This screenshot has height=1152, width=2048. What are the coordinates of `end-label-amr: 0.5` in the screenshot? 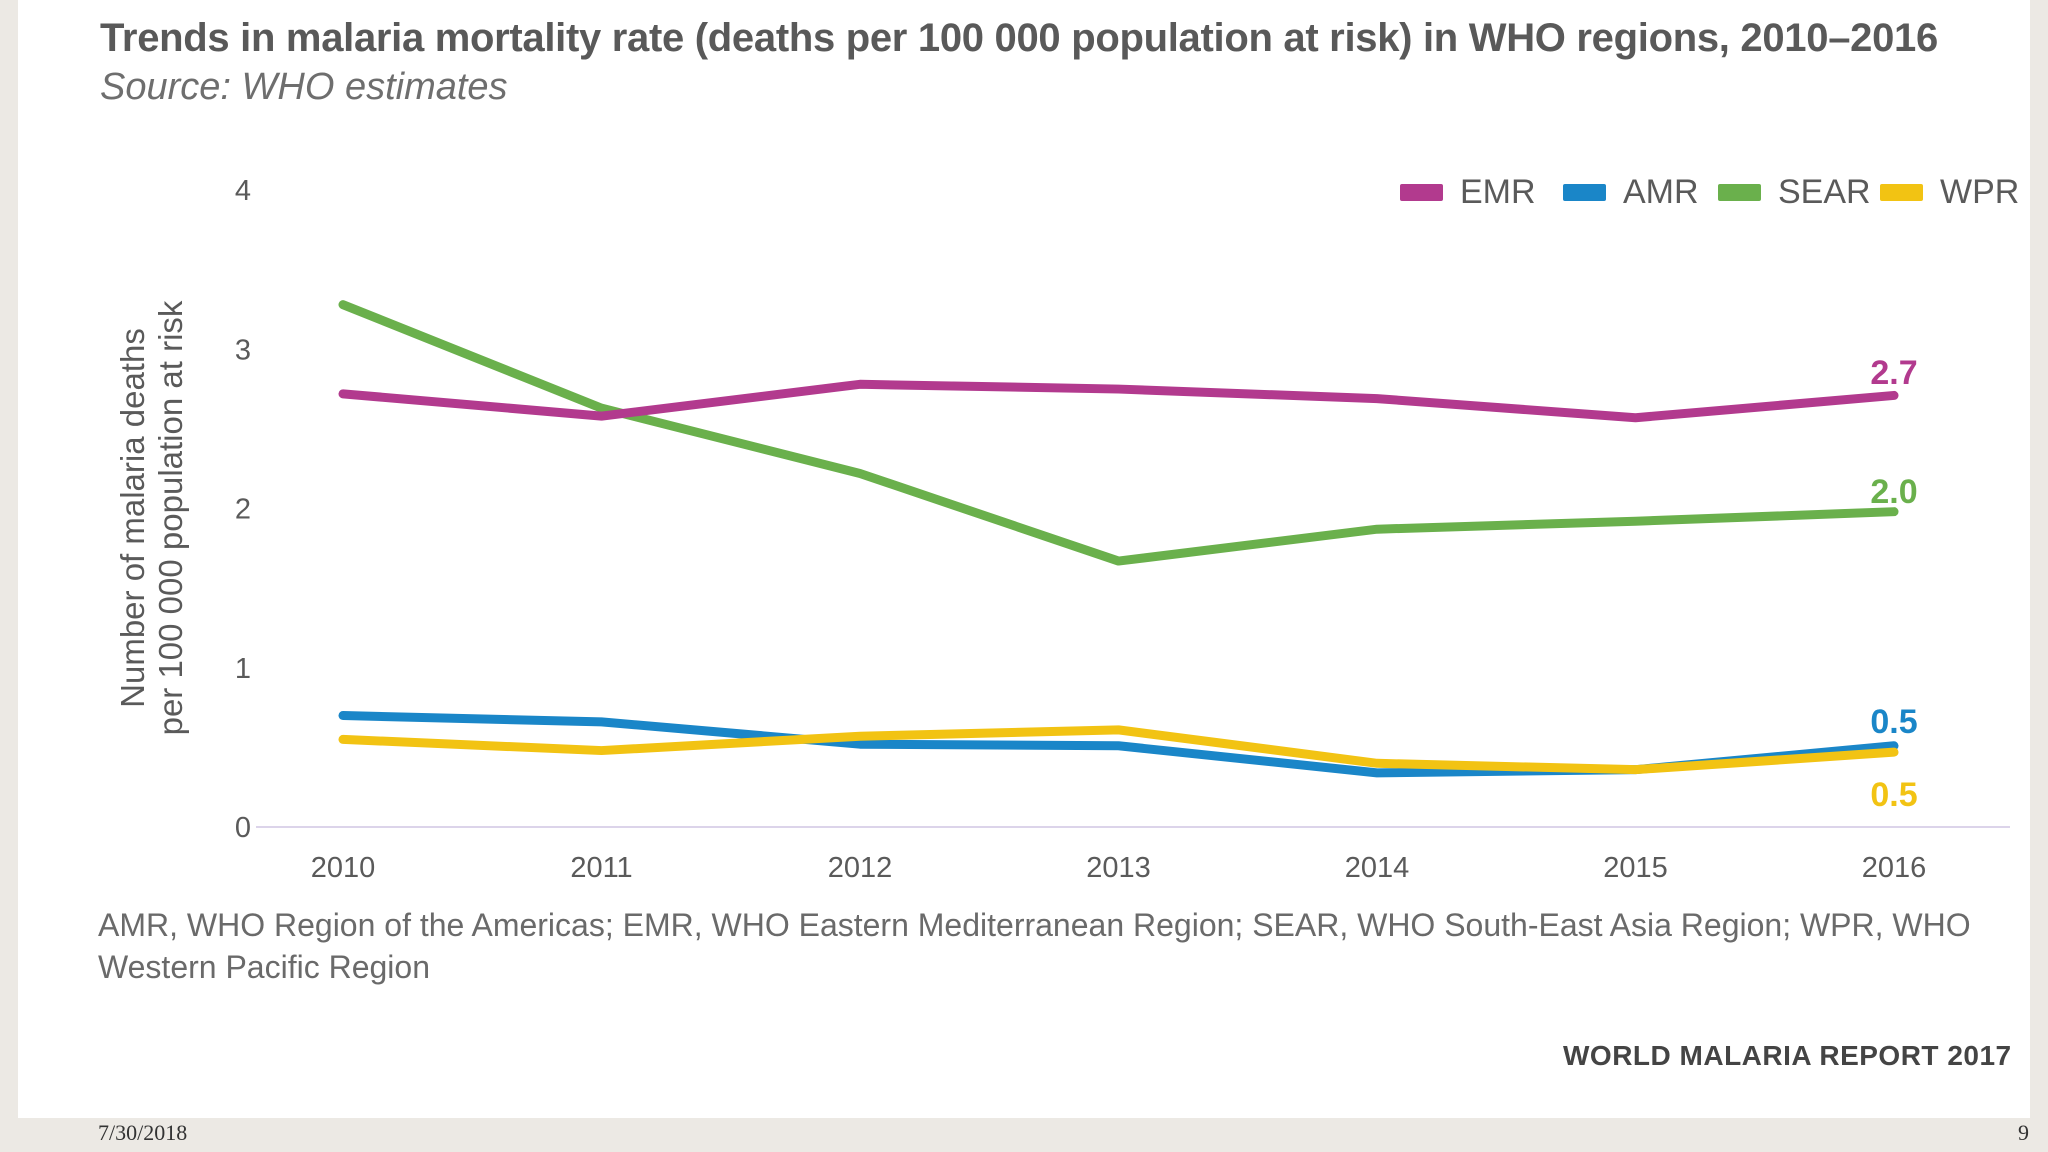 It's located at (1893, 722).